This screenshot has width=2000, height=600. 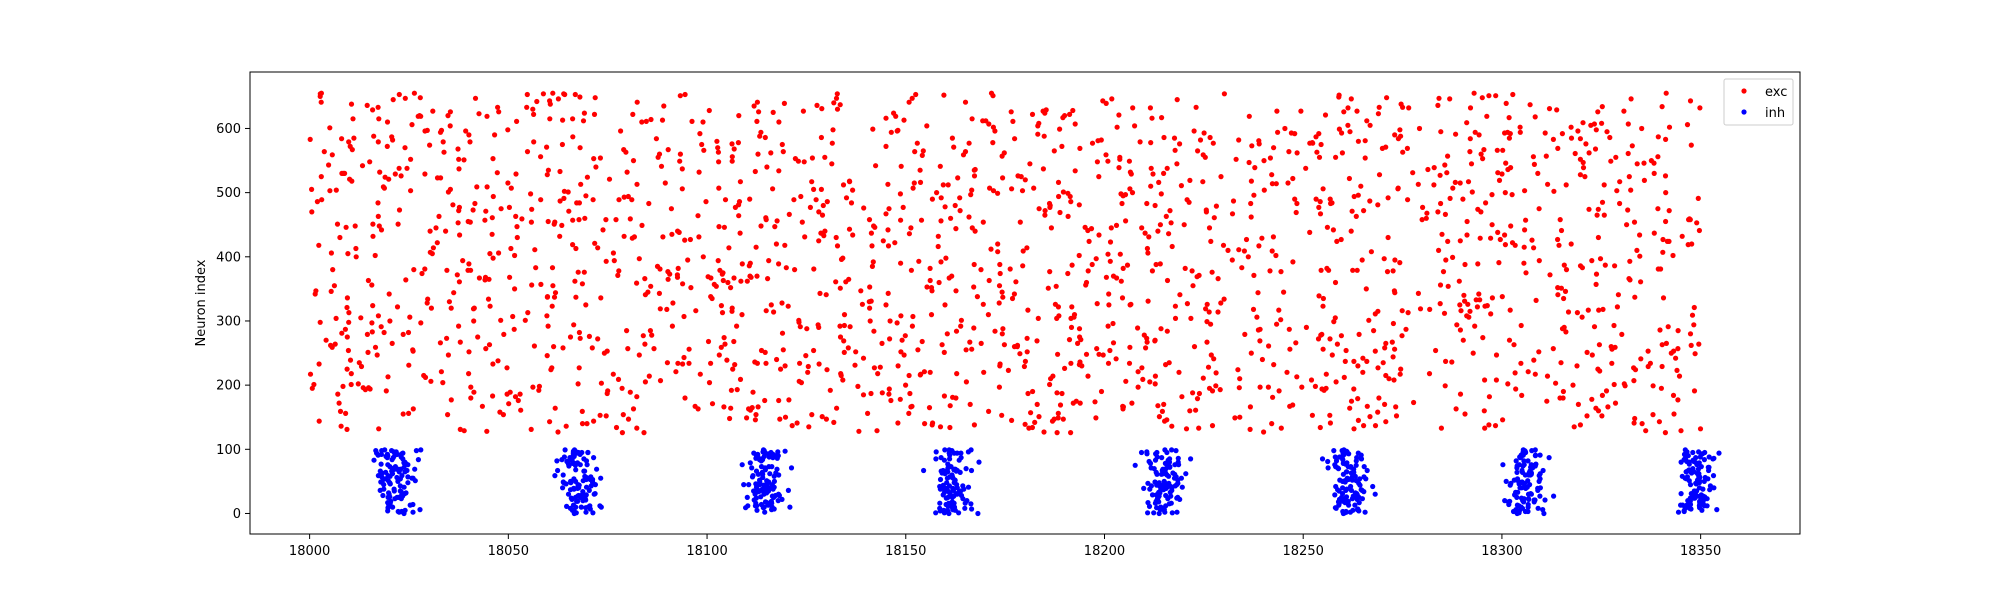 I want to click on legend-marker-exc, so click(x=1744, y=91).